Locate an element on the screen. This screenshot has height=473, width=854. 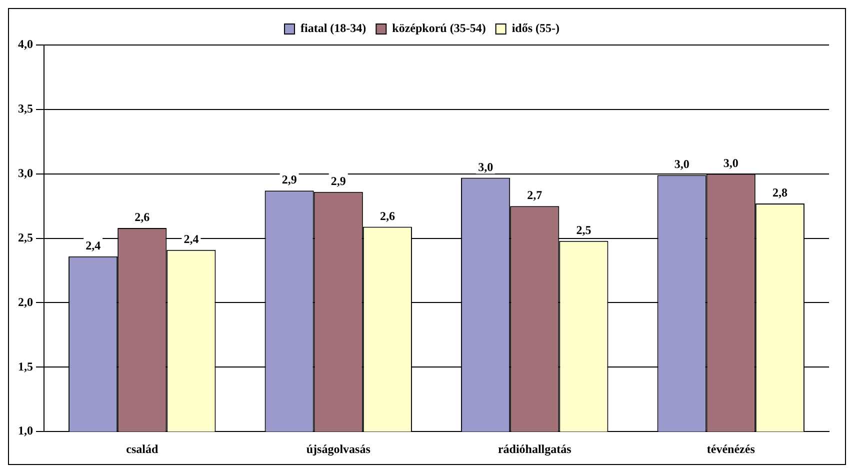
y-tick-label: 3,0 is located at coordinates (25, 173).